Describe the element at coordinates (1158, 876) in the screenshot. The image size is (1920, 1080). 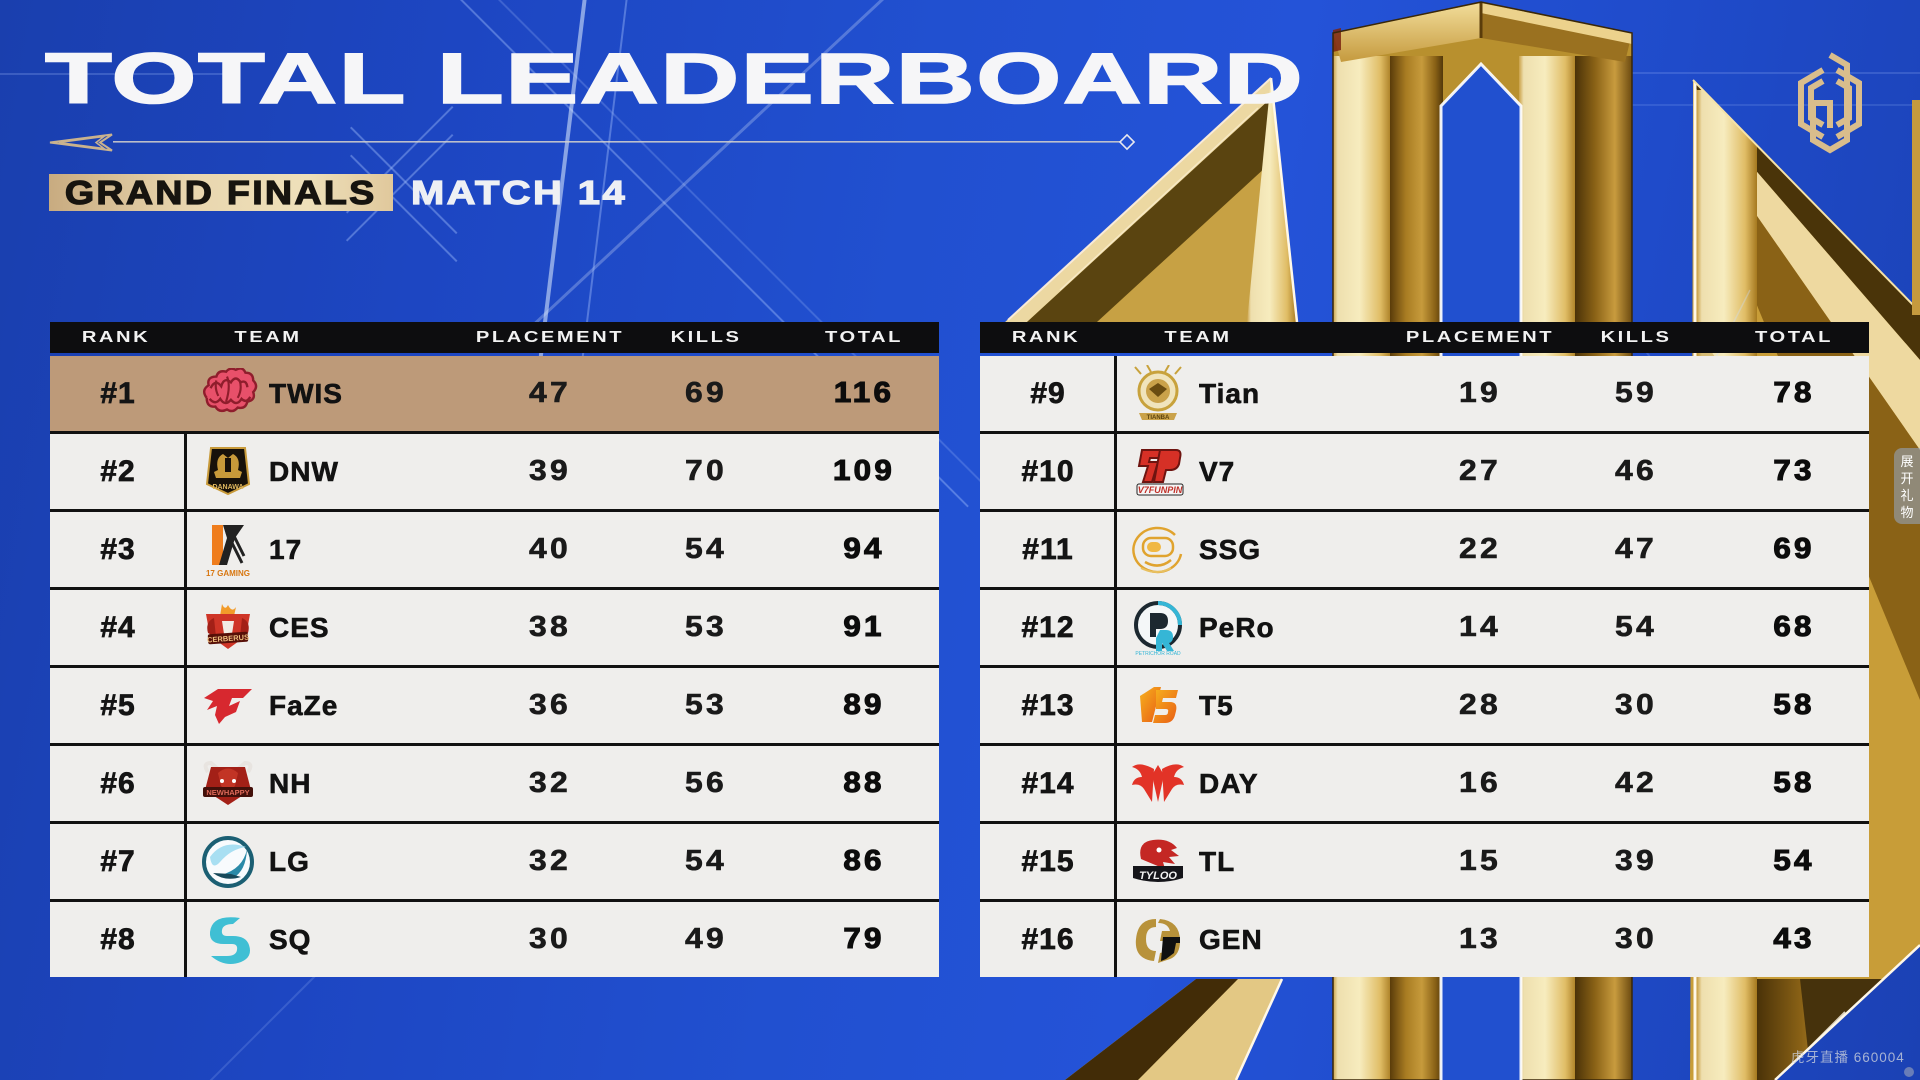
I see `svg-text: TYLOO` at that location.